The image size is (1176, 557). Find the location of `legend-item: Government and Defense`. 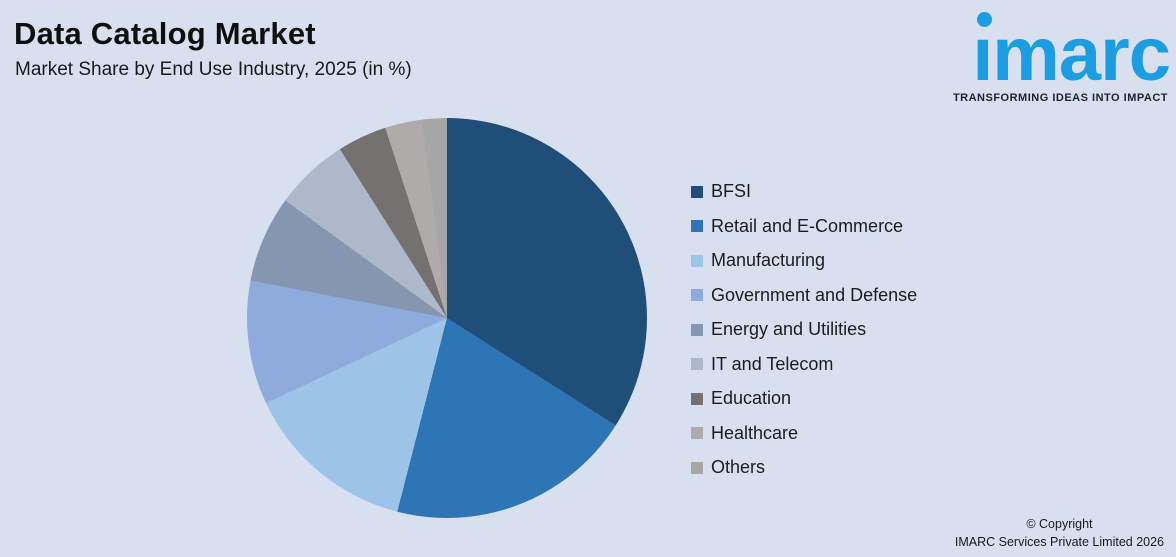

legend-item: Government and Defense is located at coordinates (804, 295).